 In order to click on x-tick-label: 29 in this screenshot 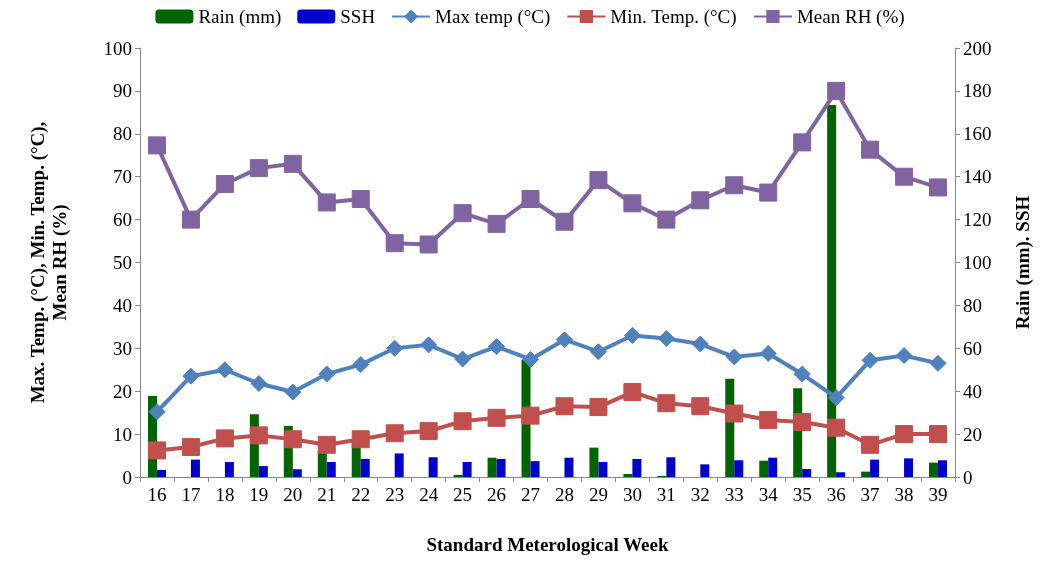, I will do `click(598, 494)`.